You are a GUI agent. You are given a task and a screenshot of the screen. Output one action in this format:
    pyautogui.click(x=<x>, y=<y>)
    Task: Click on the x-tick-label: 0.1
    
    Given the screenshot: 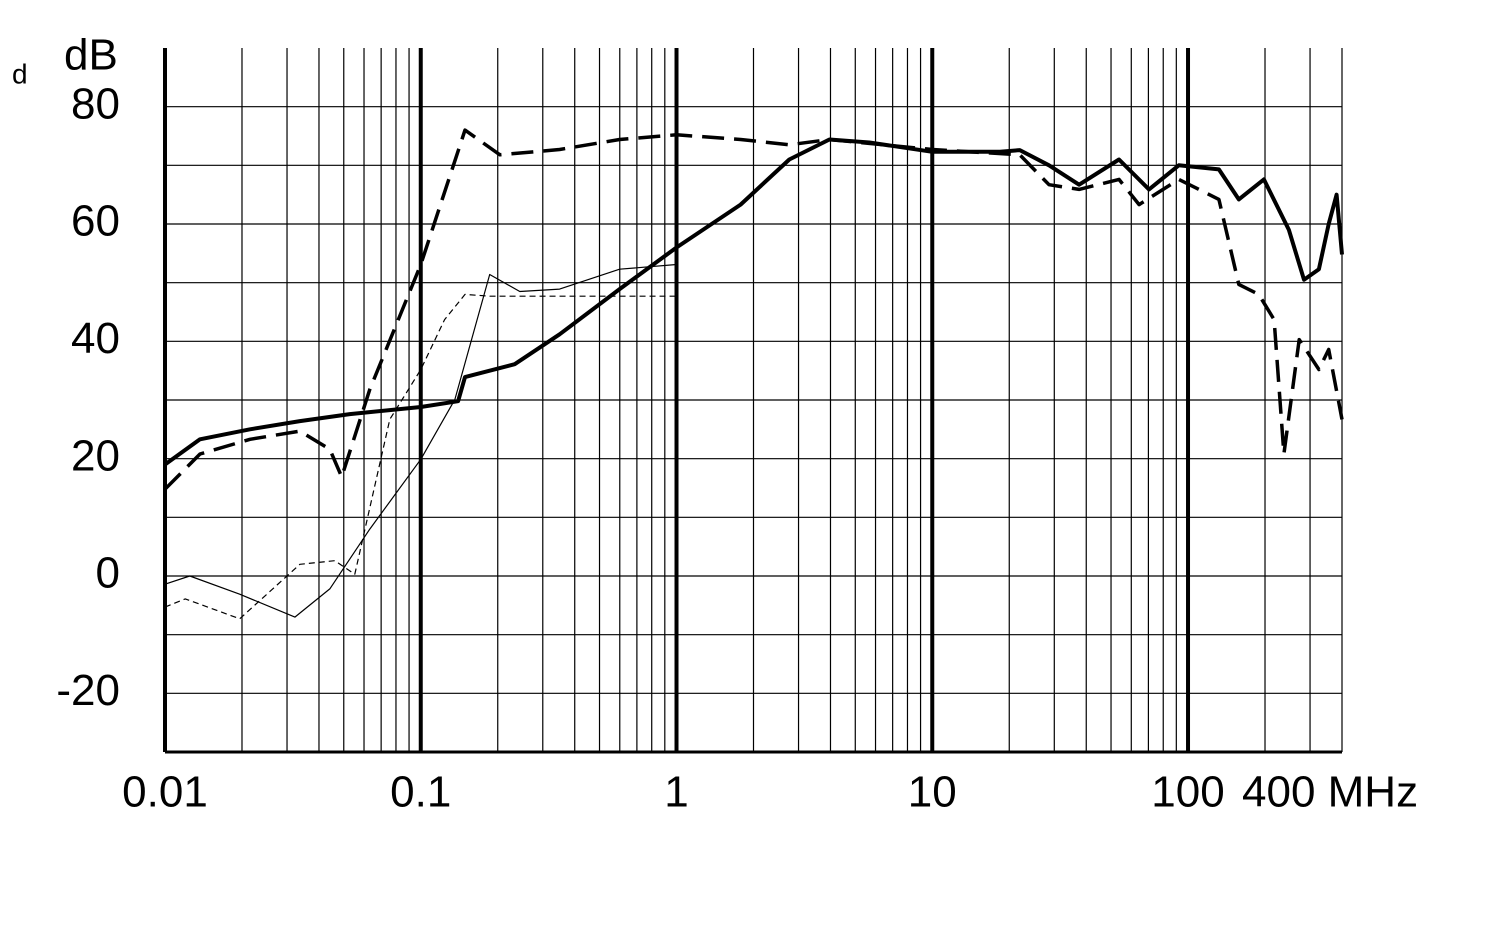 What is the action you would take?
    pyautogui.click(x=420, y=792)
    